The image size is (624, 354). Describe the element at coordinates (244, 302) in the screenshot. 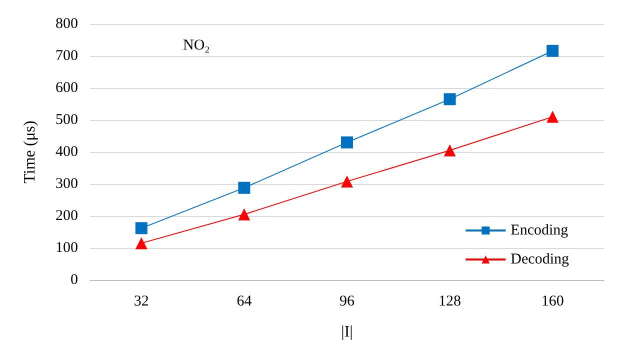

I see `x-tick-label: 64` at that location.